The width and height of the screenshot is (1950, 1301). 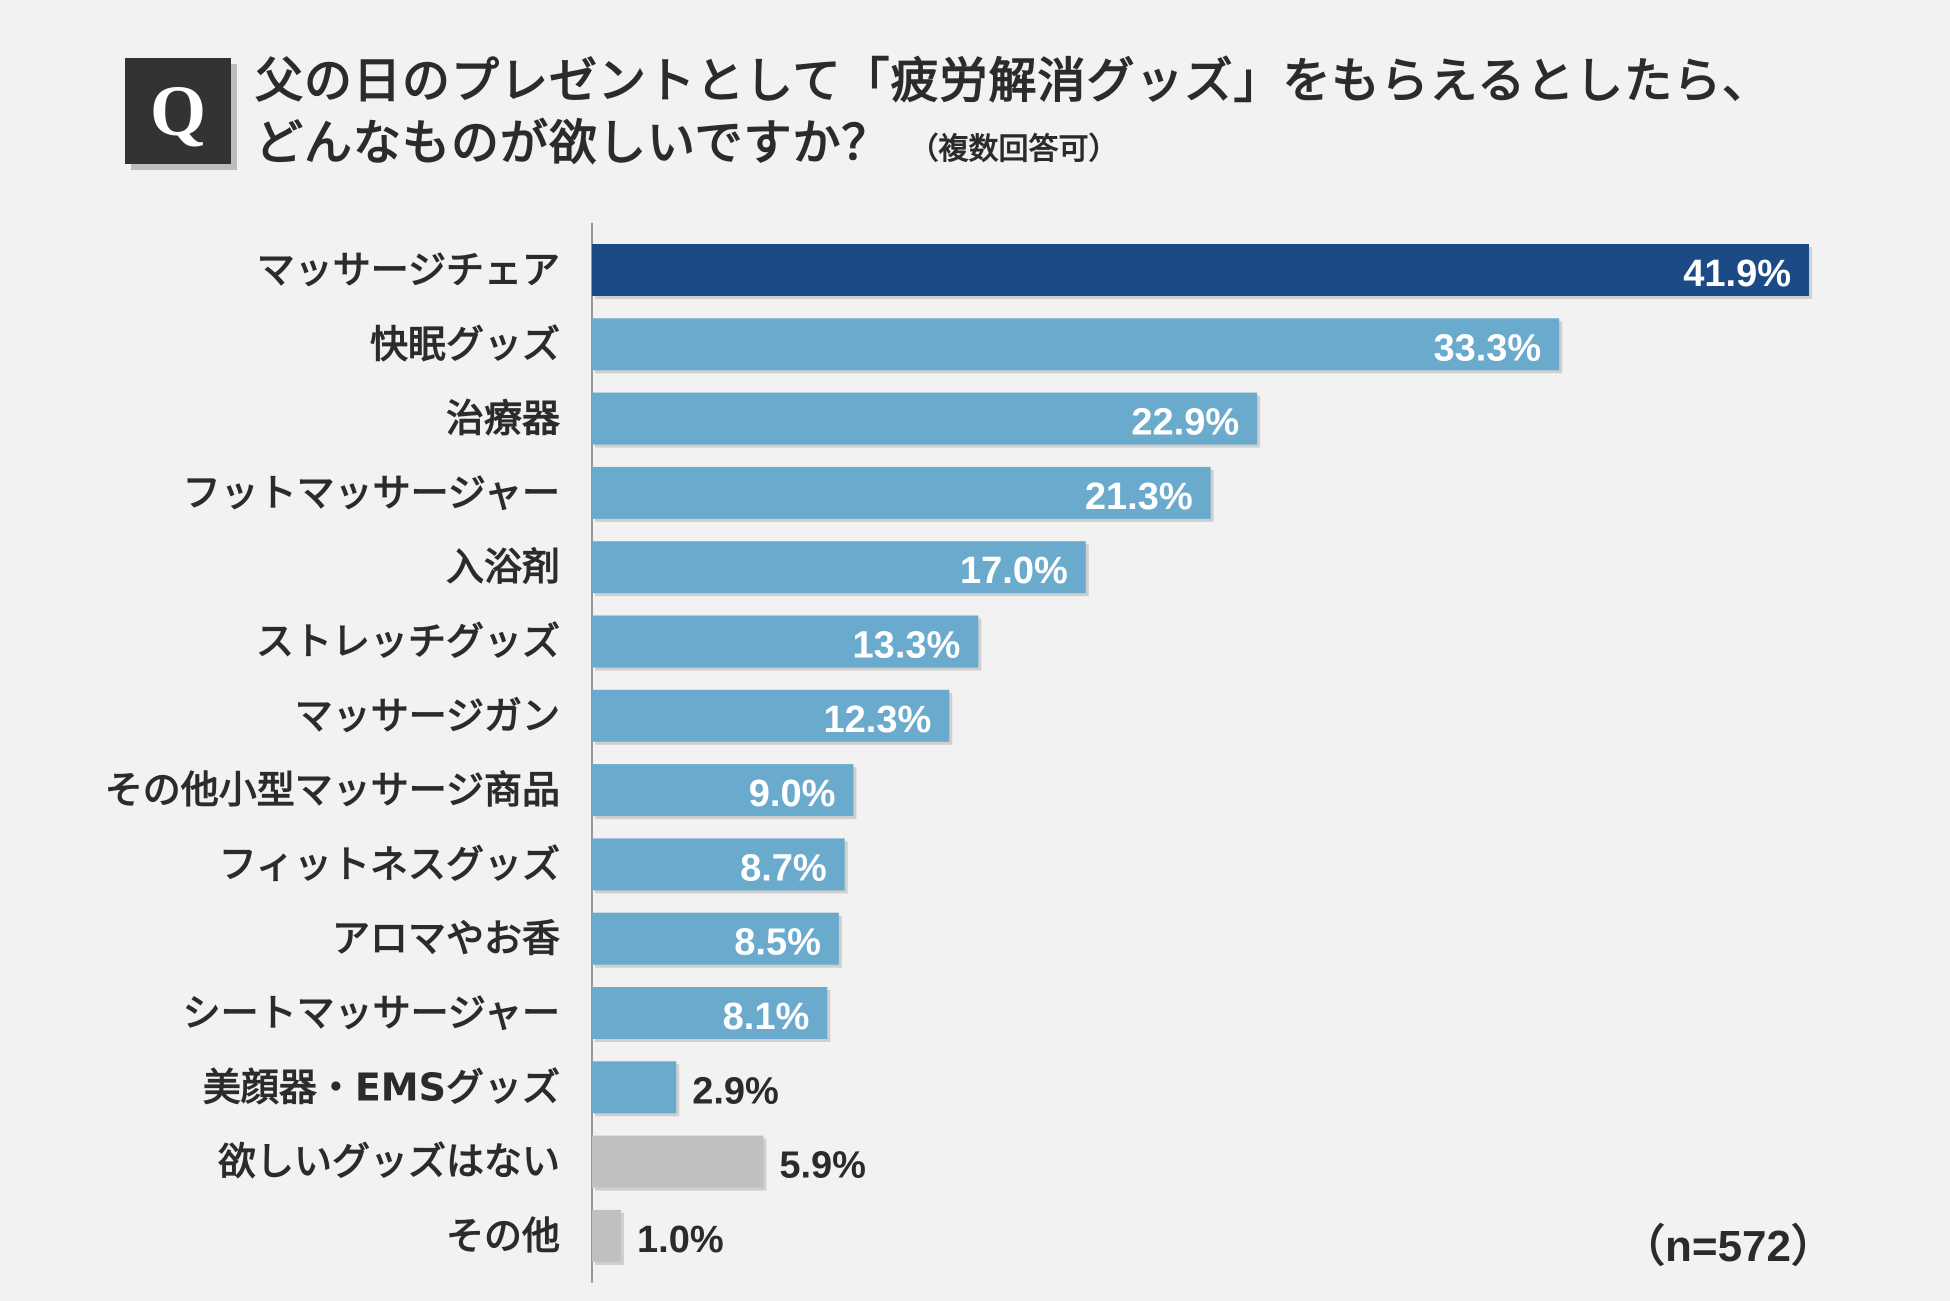 What do you see at coordinates (783, 868) in the screenshot?
I see `value-label-8: 8.7%` at bounding box center [783, 868].